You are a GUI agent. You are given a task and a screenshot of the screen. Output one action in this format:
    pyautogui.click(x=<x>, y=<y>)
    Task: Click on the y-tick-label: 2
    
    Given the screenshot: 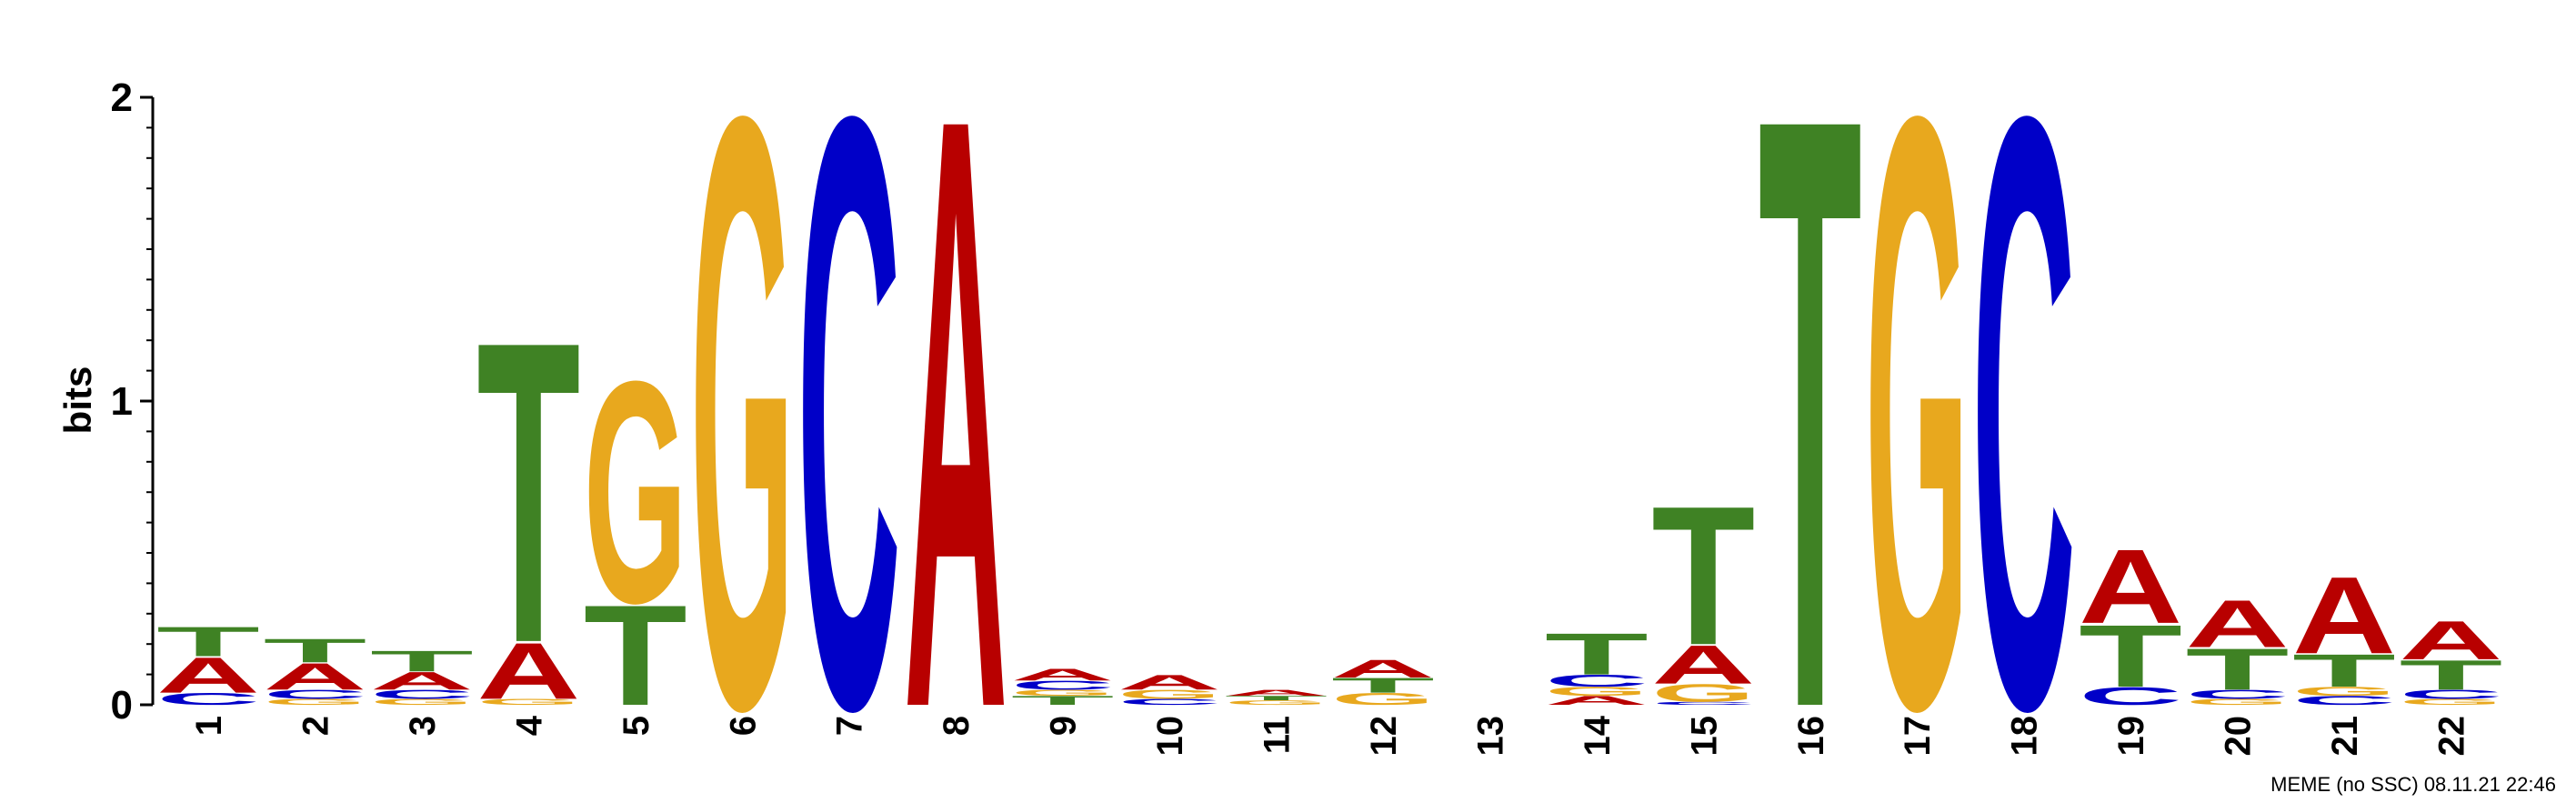 What is the action you would take?
    pyautogui.click(x=122, y=97)
    